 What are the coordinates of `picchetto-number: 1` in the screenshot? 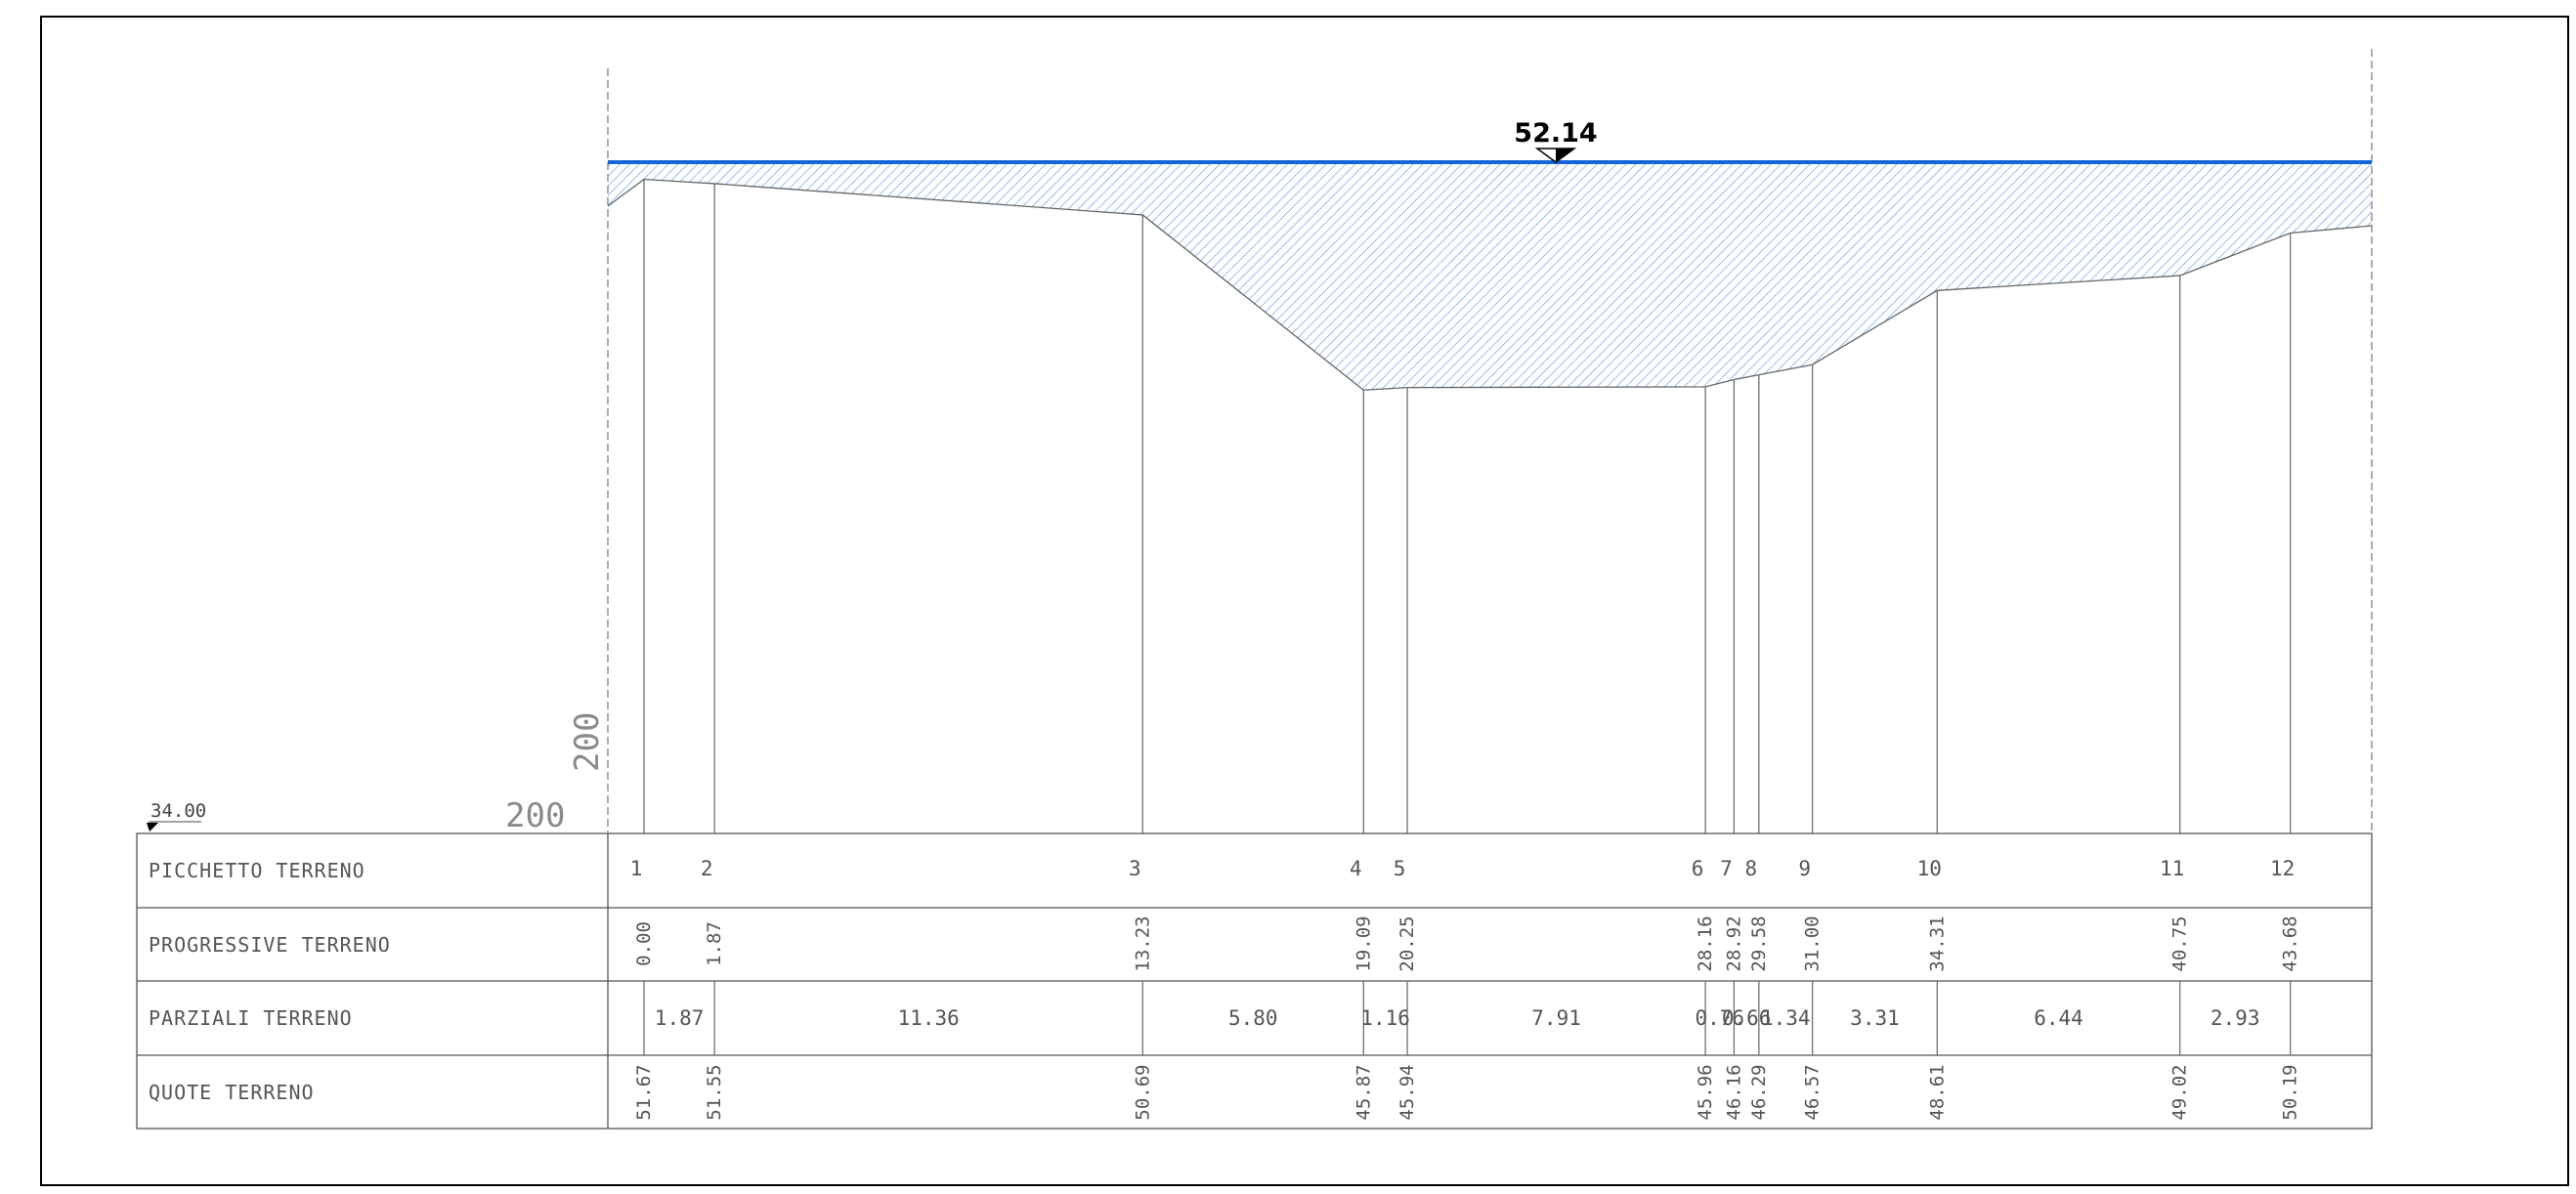 It's located at (637, 868).